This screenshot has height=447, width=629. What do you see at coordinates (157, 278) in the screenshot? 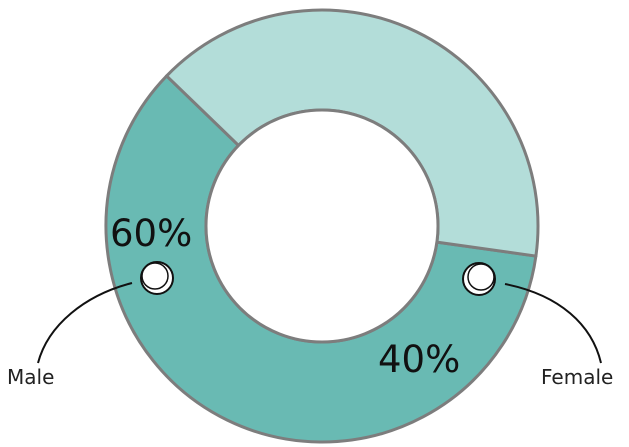
I see `male-marker` at bounding box center [157, 278].